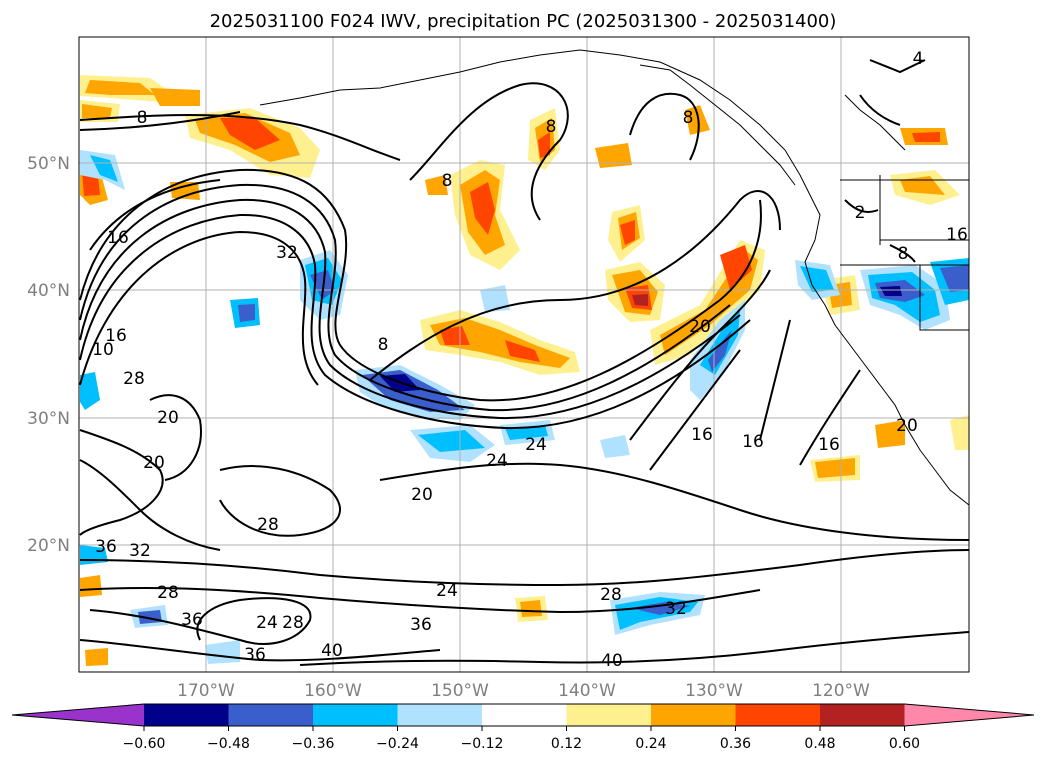  I want to click on lon-label-150w: 150°W, so click(460, 691).